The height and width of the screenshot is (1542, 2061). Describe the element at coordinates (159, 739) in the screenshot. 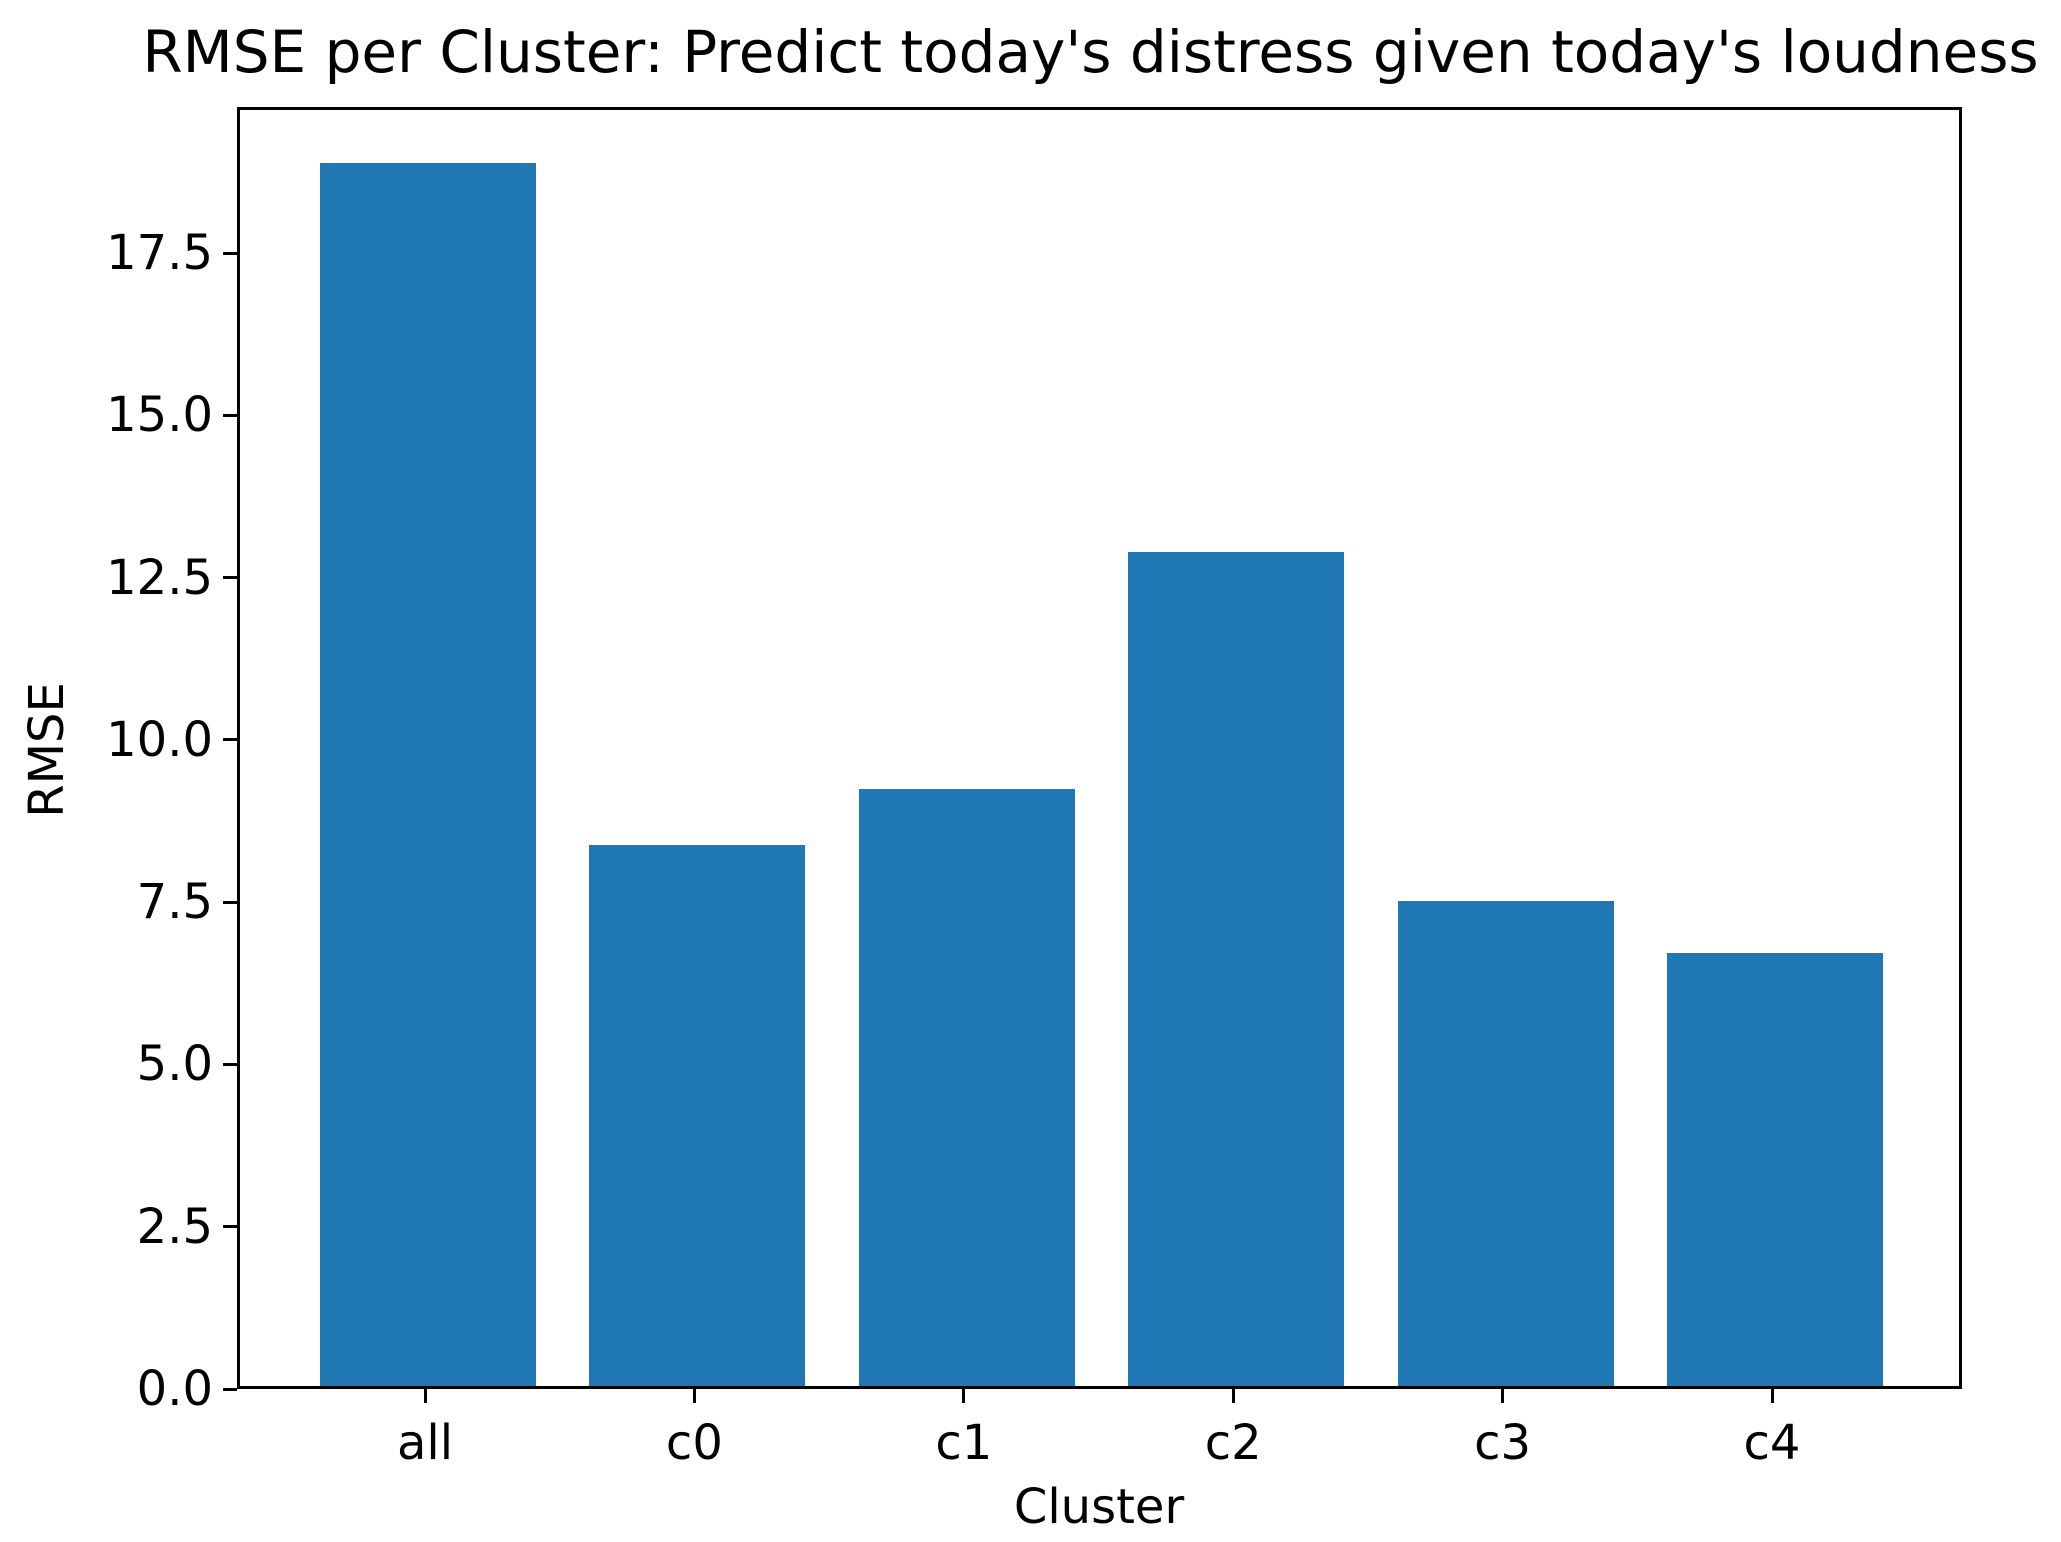

I see `y-tick-label: 10.0` at that location.